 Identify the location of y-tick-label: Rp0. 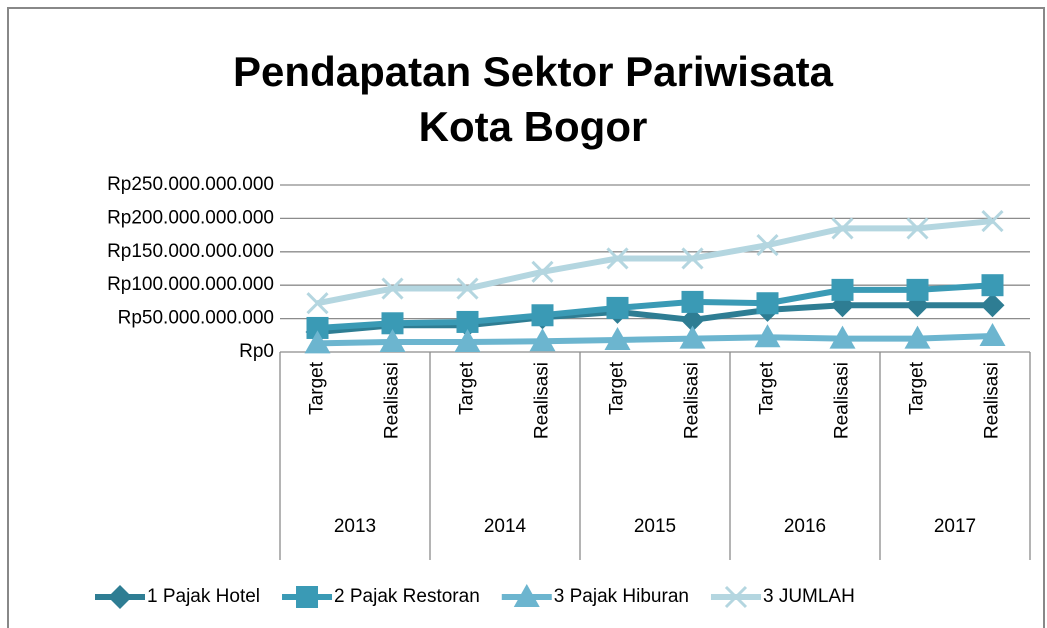
(256, 351).